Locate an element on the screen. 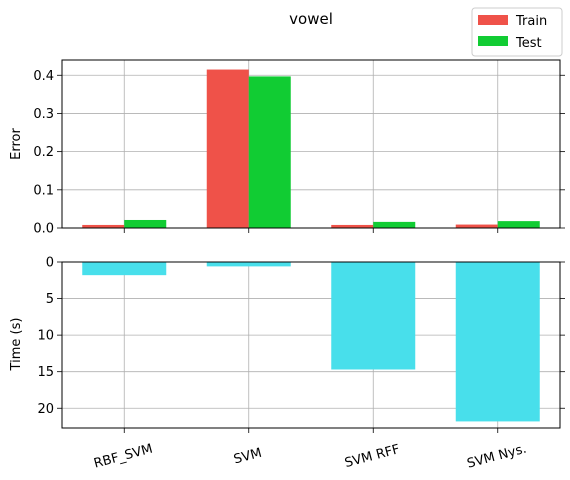 The width and height of the screenshot is (570, 480). error-ytick-label: 0.1 is located at coordinates (43, 190).